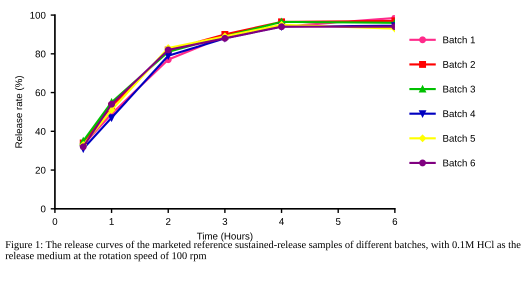 Image resolution: width=523 pixels, height=290 pixels. What do you see at coordinates (338, 221) in the screenshot?
I see `x-tick-label: 5` at bounding box center [338, 221].